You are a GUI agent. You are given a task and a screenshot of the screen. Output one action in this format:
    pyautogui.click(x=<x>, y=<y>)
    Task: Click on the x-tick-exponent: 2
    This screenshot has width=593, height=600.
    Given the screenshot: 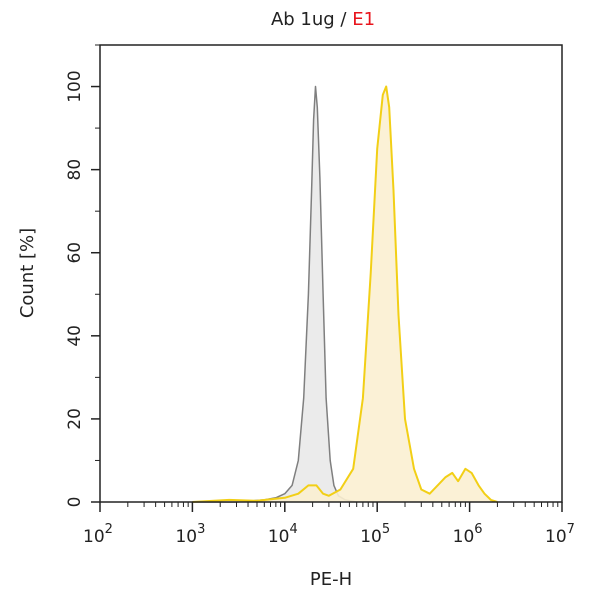 What is the action you would take?
    pyautogui.click(x=109, y=529)
    